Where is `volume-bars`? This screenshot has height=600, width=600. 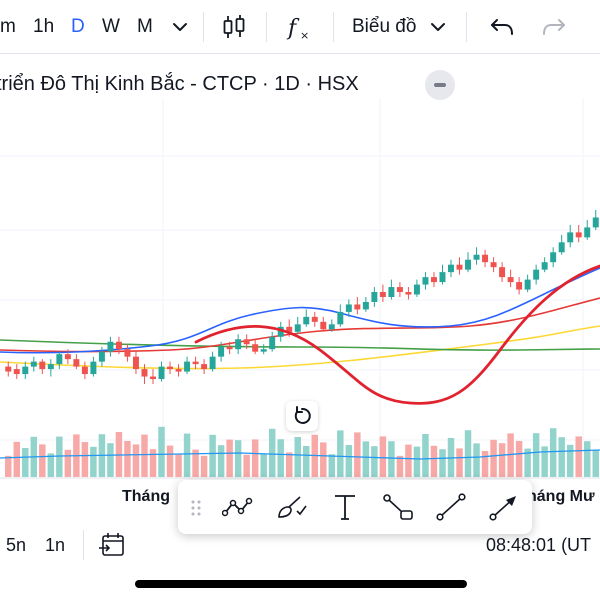 volume-bars is located at coordinates (302, 451).